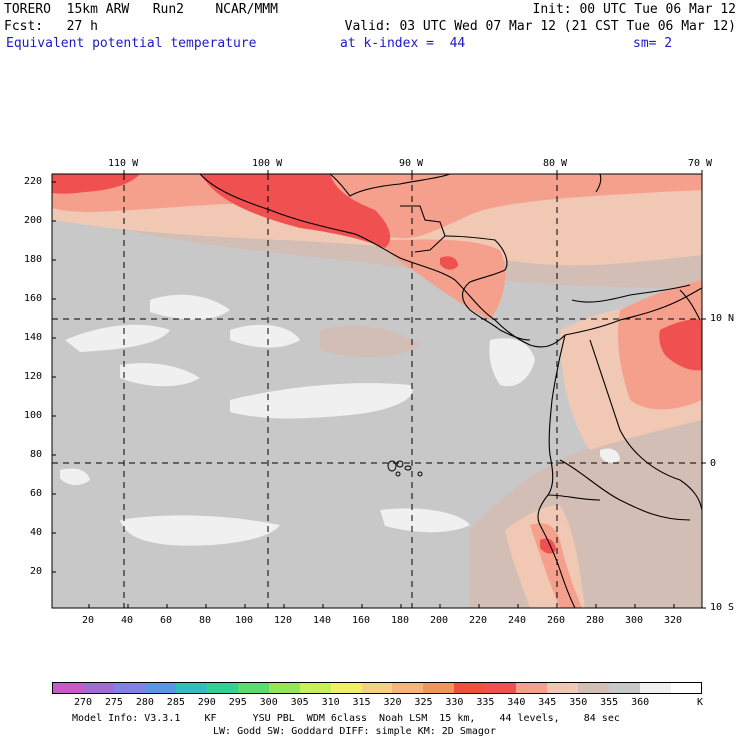 The width and height of the screenshot is (740, 740). Describe the element at coordinates (700, 163) in the screenshot. I see `lon-label-70w: 70 W` at that location.